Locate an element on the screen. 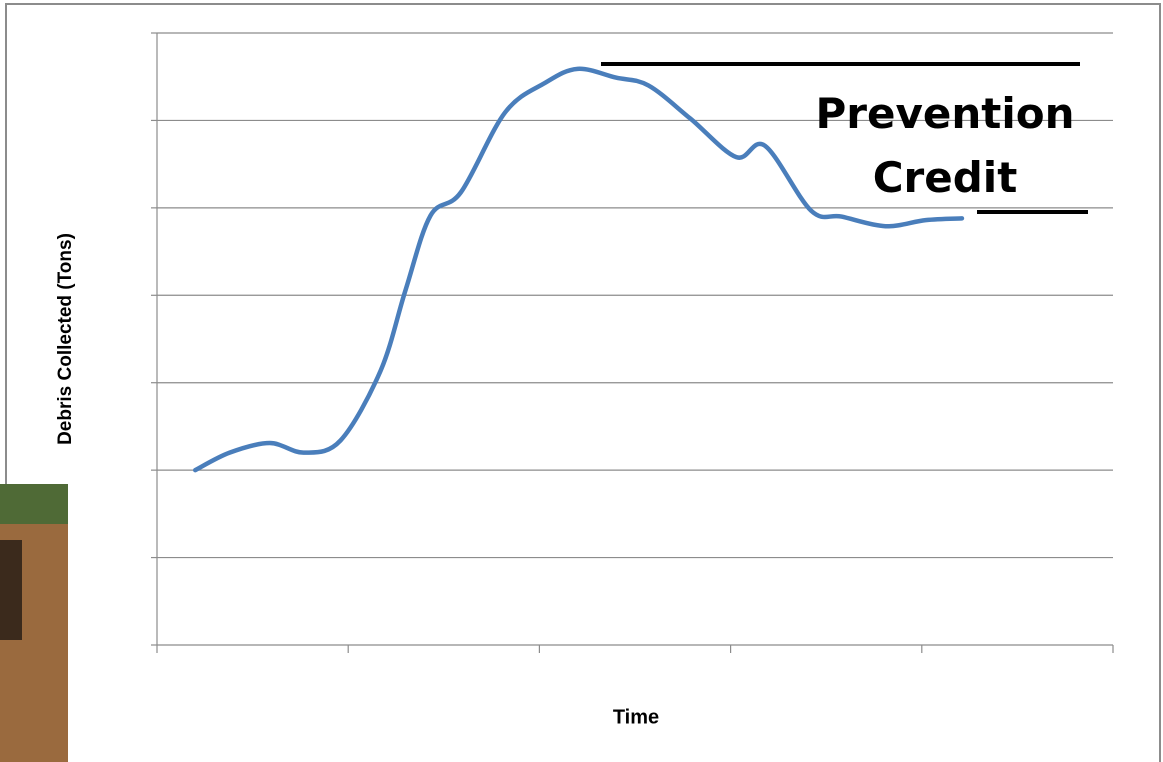 This screenshot has height=762, width=1163. x-axis-label: Time is located at coordinates (636, 717).